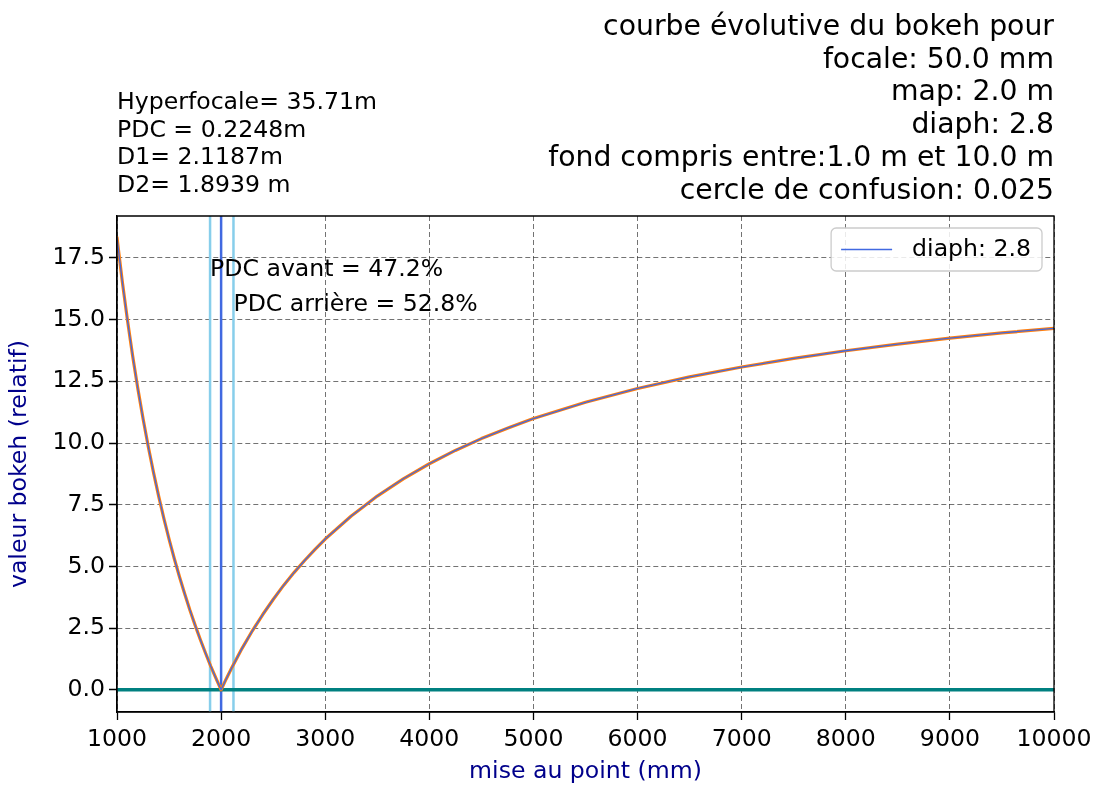 The width and height of the screenshot is (1099, 790). I want to click on x-tick-label: 6000, so click(637, 738).